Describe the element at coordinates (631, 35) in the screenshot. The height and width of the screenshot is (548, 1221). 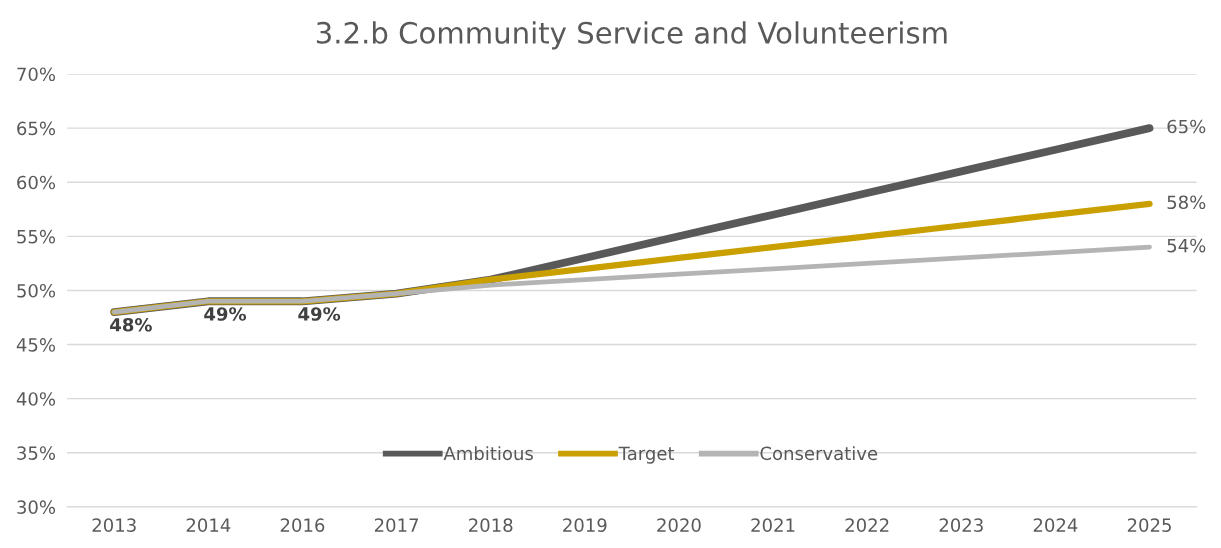
I see `chart-title: 3.2.b Community Service and Volunteerism` at that location.